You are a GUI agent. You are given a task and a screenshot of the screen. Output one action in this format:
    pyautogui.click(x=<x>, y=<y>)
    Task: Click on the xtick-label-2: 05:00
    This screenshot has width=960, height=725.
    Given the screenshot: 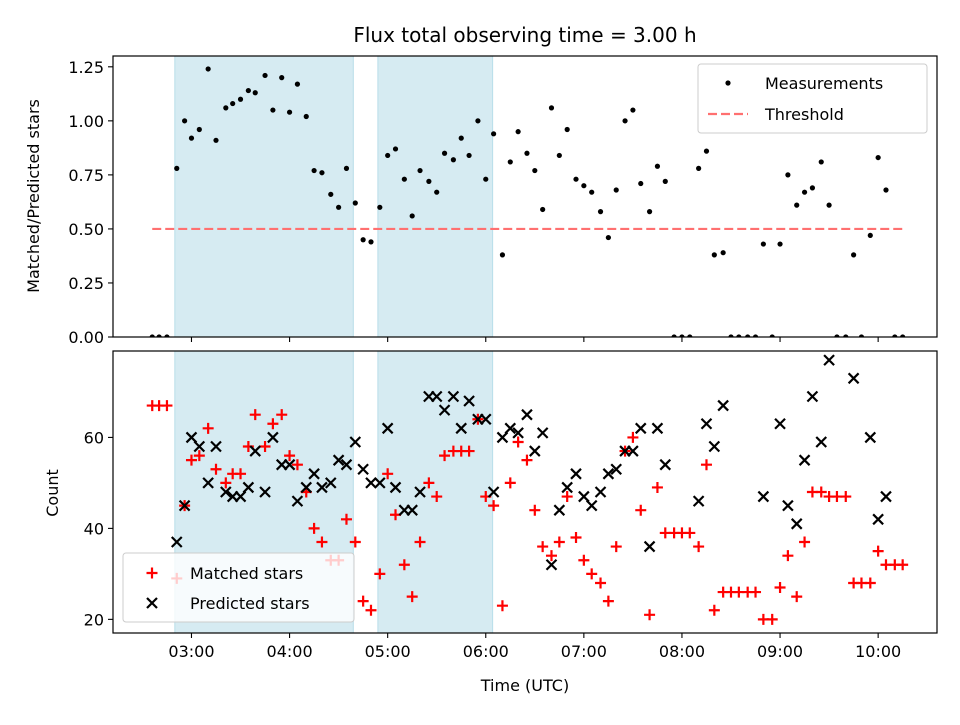 What is the action you would take?
    pyautogui.click(x=388, y=651)
    